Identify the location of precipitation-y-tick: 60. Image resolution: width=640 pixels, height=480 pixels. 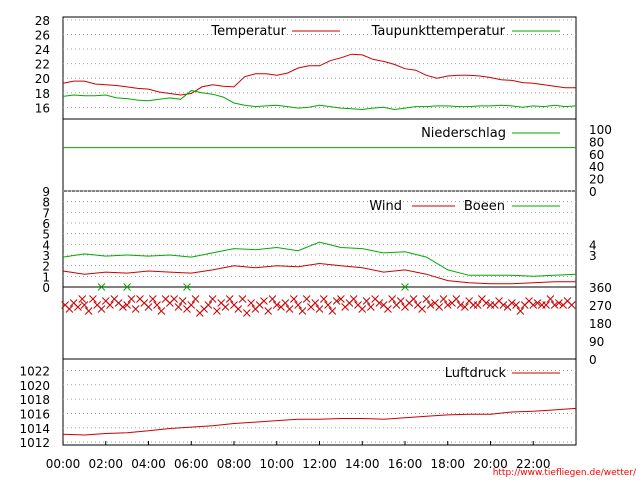
(596, 155).